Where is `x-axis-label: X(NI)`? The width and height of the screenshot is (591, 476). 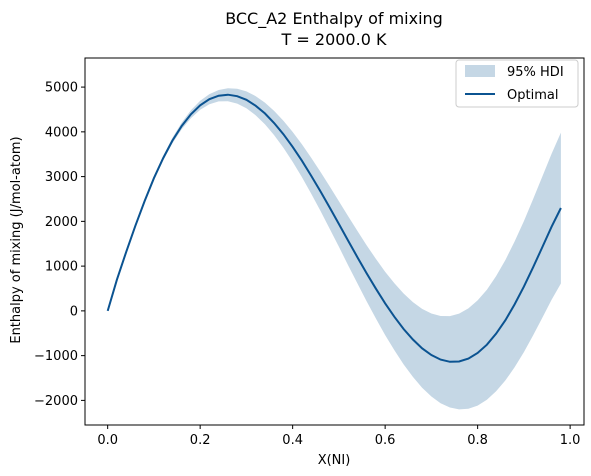
x-axis-label: X(NI) is located at coordinates (334, 460).